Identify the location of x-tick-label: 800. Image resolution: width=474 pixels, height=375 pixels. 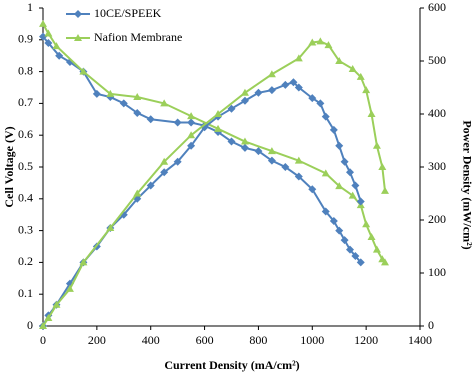
(258, 340).